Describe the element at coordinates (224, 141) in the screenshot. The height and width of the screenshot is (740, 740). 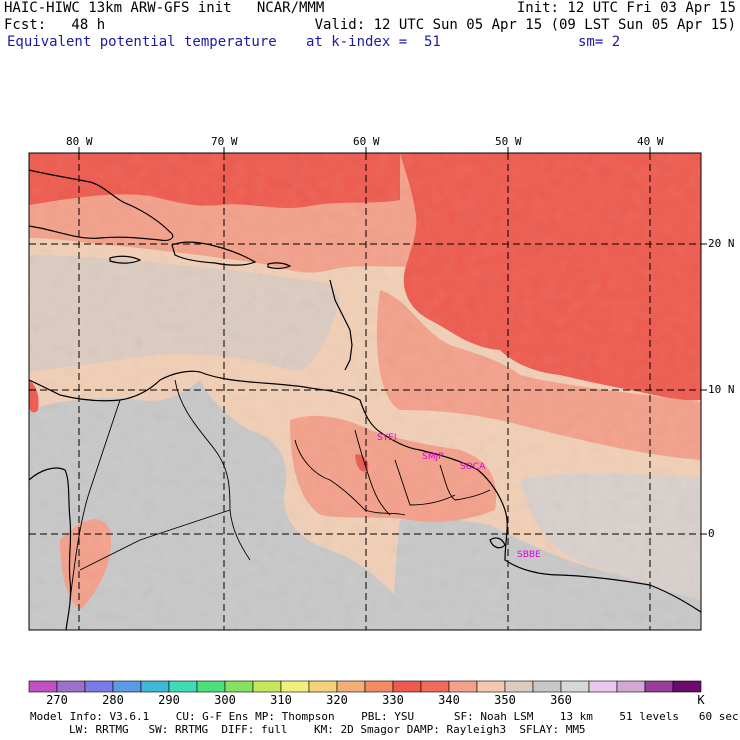
I see `lon-label-70w: 70 W` at that location.